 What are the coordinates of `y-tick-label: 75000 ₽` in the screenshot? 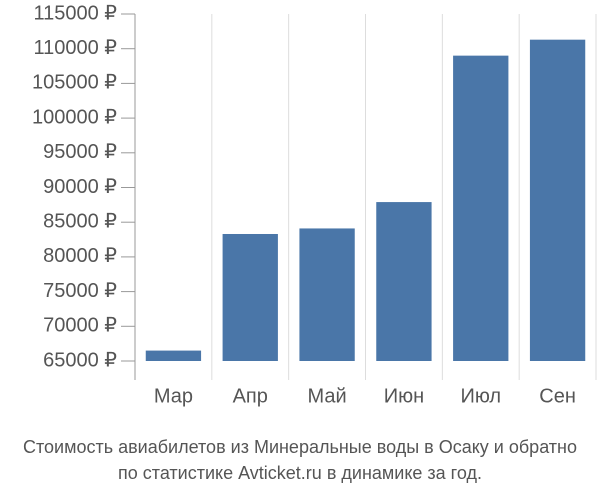 It's located at (80, 291).